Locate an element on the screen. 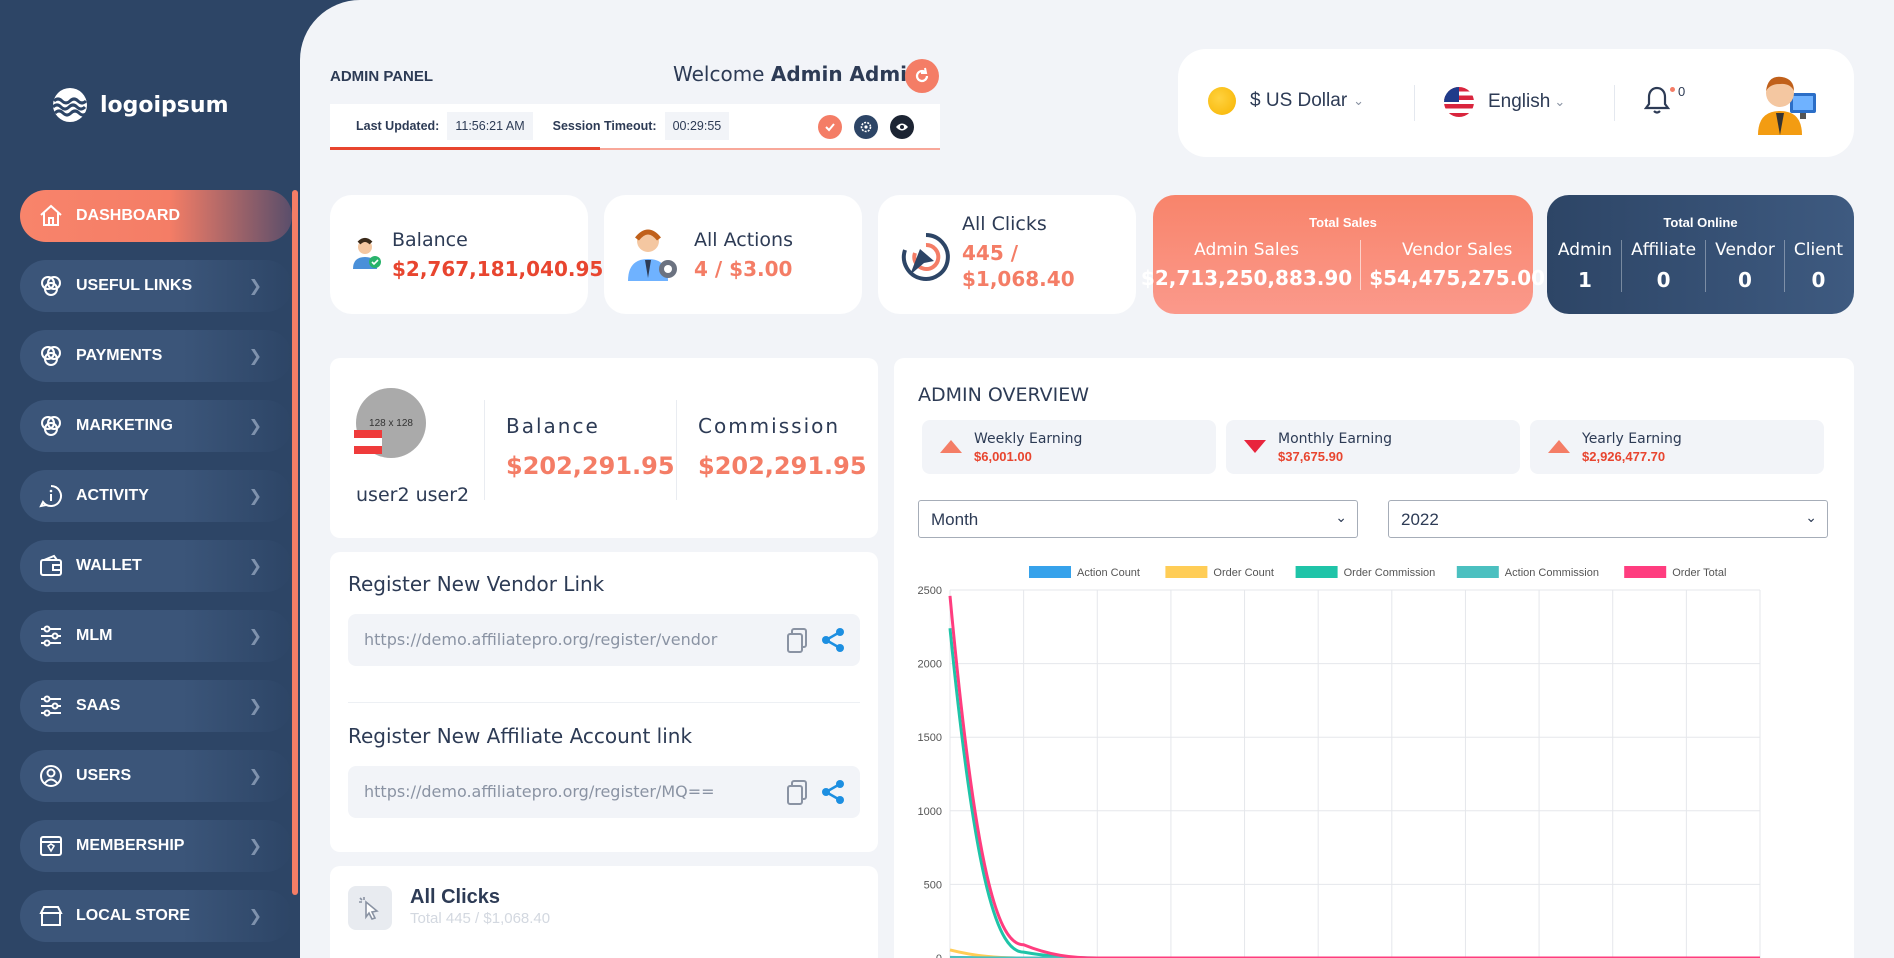 The image size is (1894, 958). sidebar-item-mlm: MLM ❯ is located at coordinates (156, 636).